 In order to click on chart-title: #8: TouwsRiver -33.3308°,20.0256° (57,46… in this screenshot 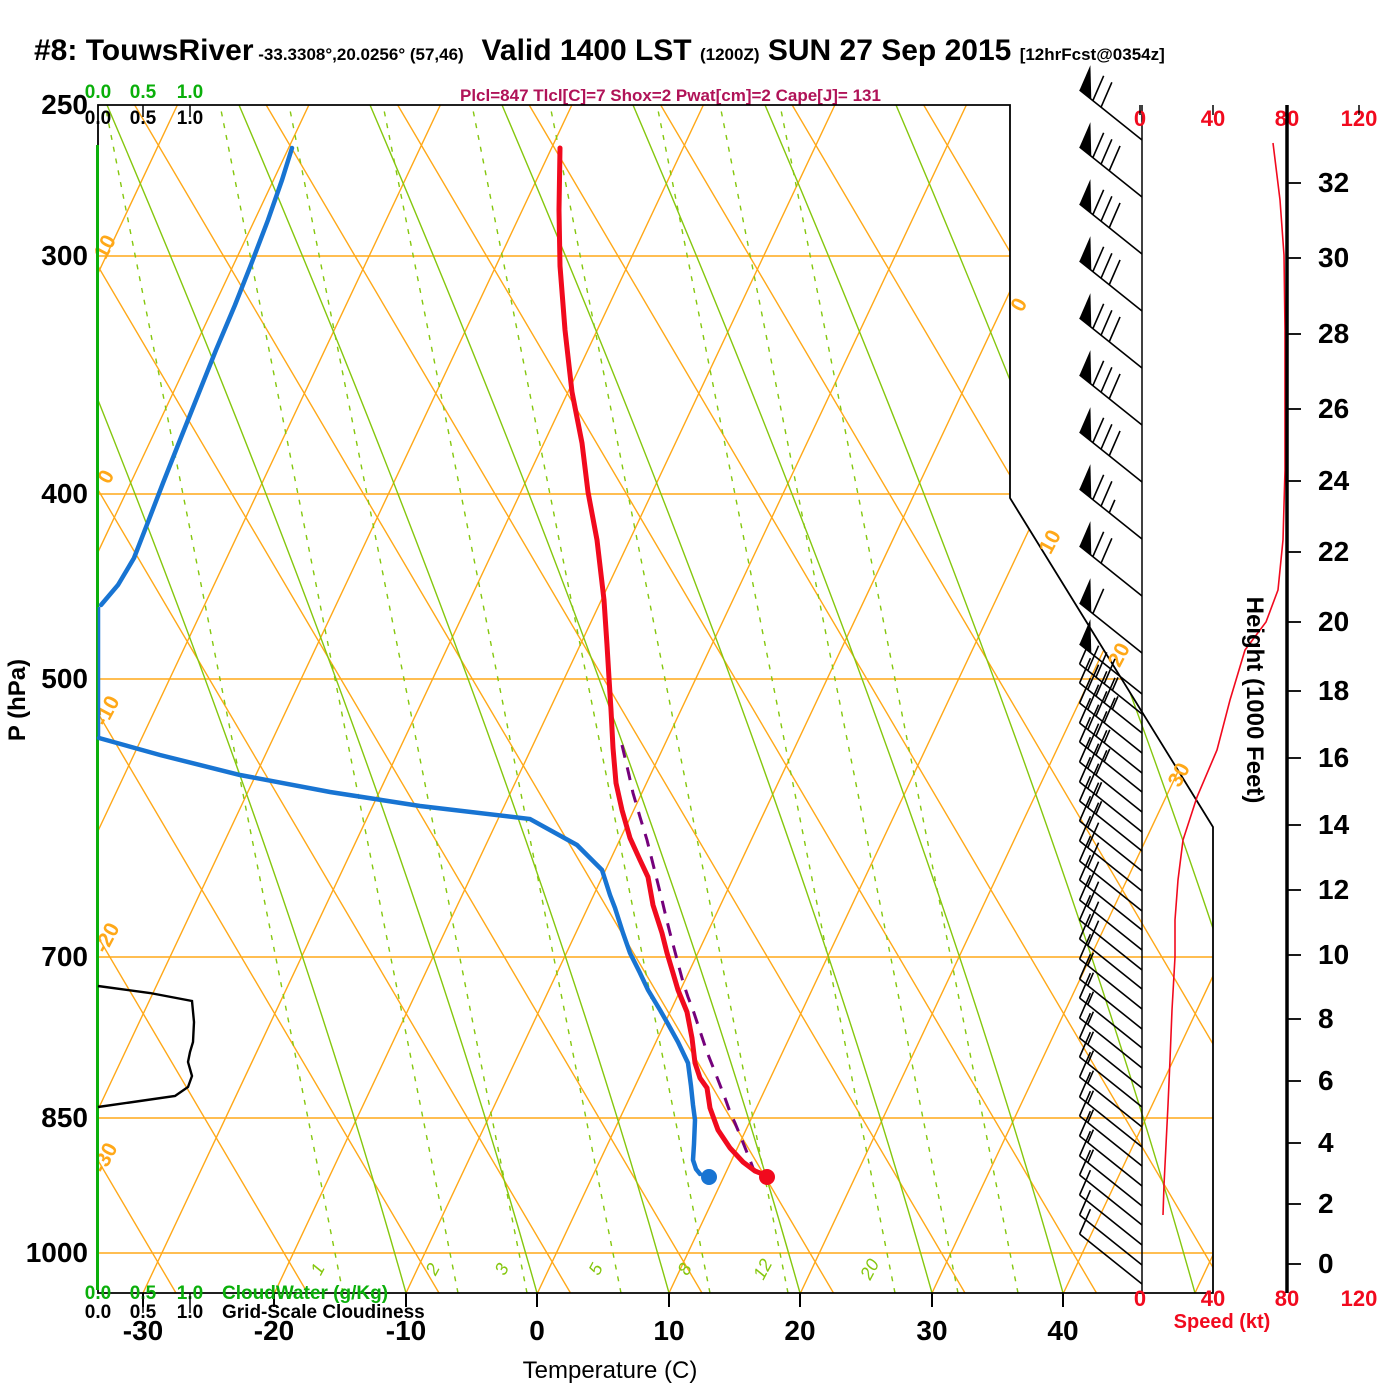, I will do `click(714, 51)`.